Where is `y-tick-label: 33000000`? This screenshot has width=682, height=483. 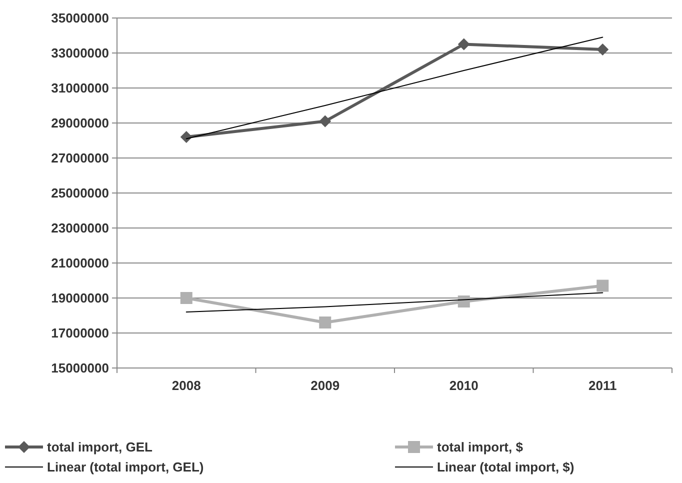 y-tick-label: 33000000 is located at coordinates (80, 53).